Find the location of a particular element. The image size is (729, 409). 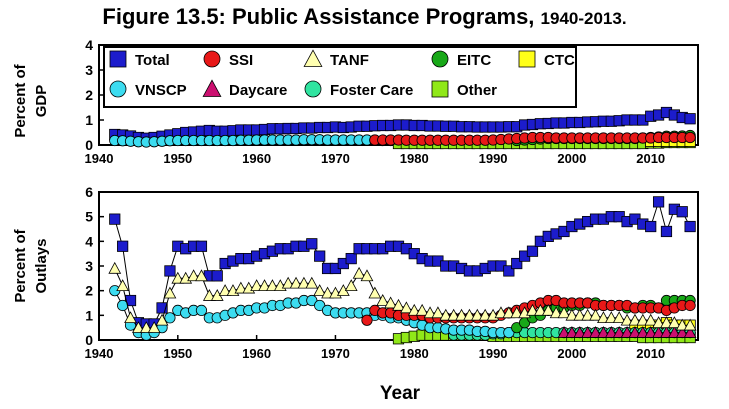

legend-label-daycare: Daycare is located at coordinates (258, 90).